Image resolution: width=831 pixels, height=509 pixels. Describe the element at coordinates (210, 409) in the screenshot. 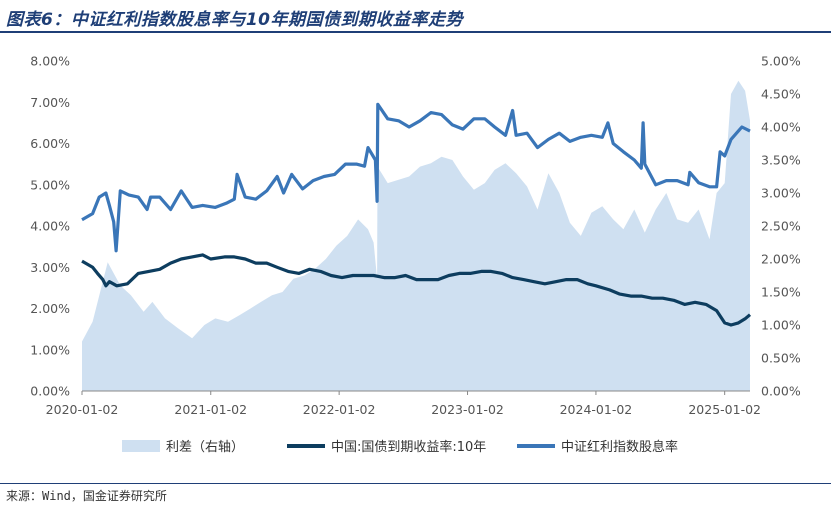

I see `x-axis-tick-label: 2021-01-02` at that location.